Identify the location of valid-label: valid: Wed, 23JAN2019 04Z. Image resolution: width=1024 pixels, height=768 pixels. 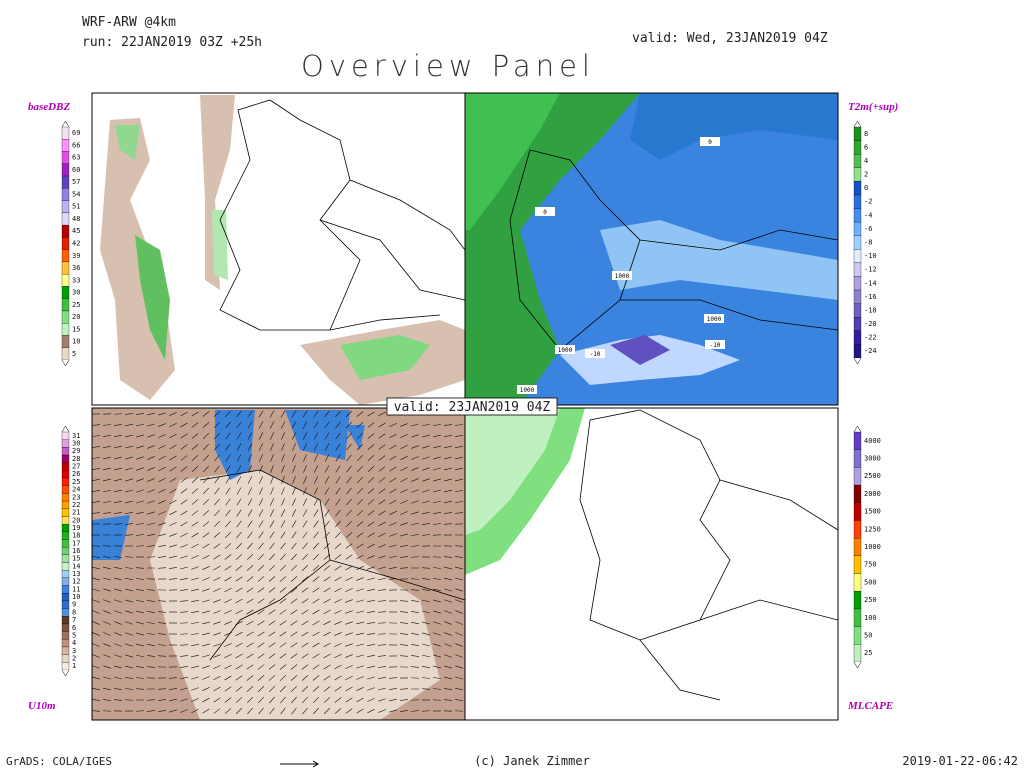
(730, 38).